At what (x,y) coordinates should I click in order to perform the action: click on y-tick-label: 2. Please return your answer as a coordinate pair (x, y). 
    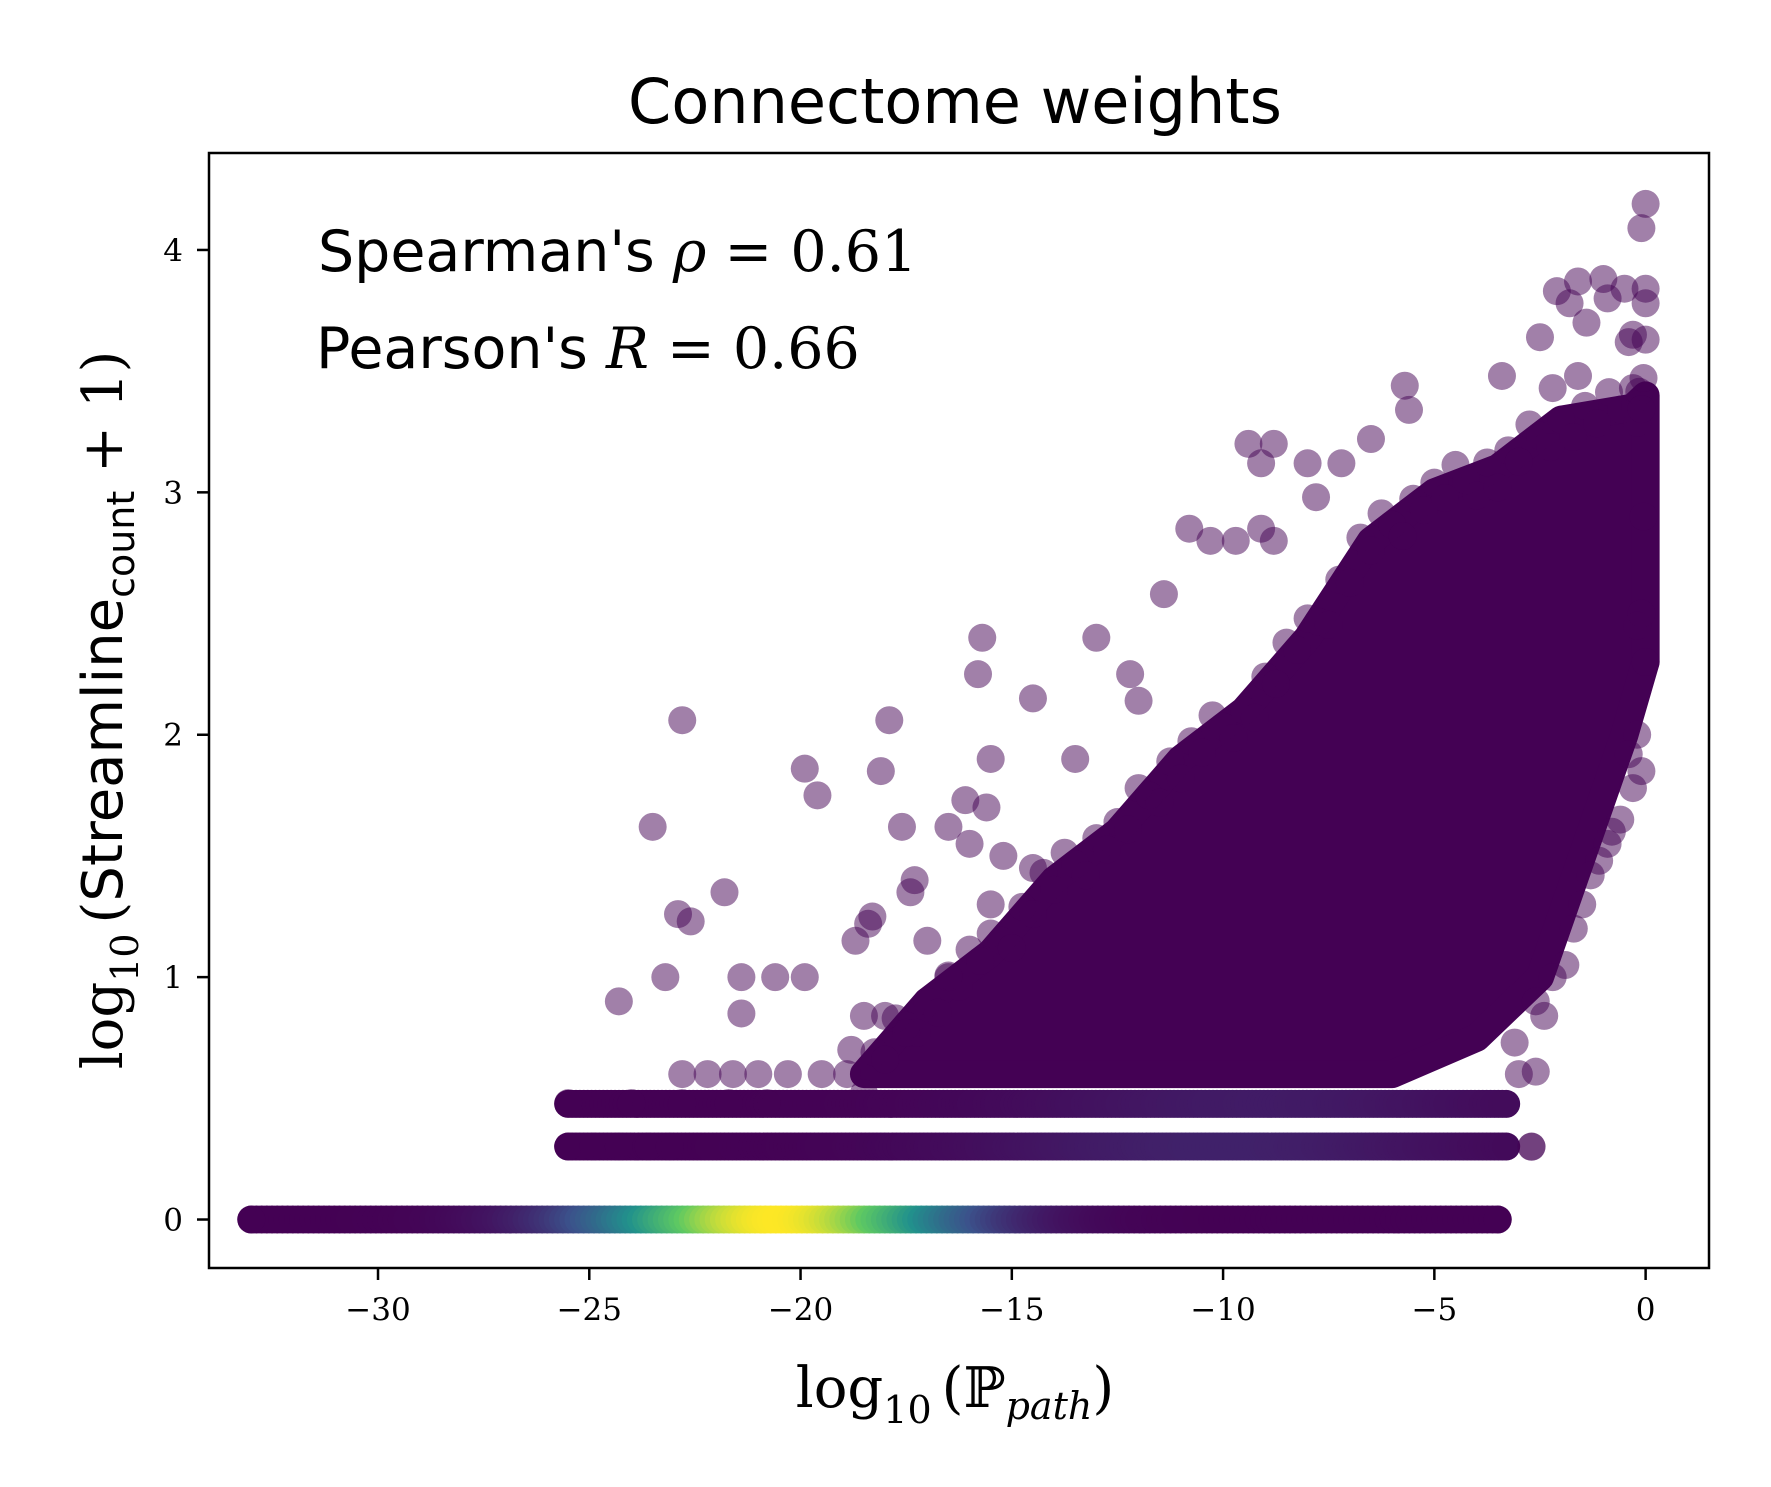
    Looking at the image, I should click on (173, 736).